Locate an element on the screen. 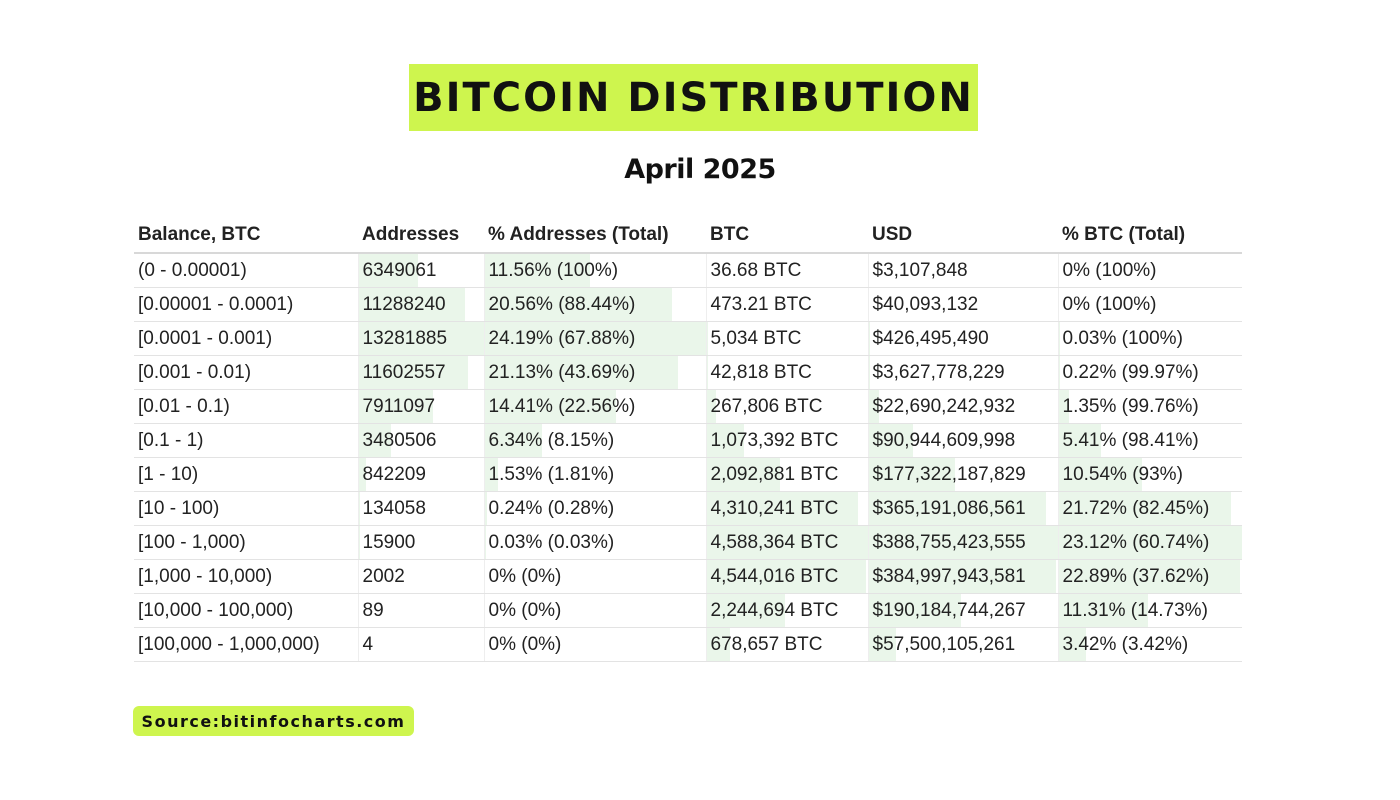 The height and width of the screenshot is (800, 1400). cell-pct-addresses: 1.53% (1.81%) is located at coordinates (594, 474).